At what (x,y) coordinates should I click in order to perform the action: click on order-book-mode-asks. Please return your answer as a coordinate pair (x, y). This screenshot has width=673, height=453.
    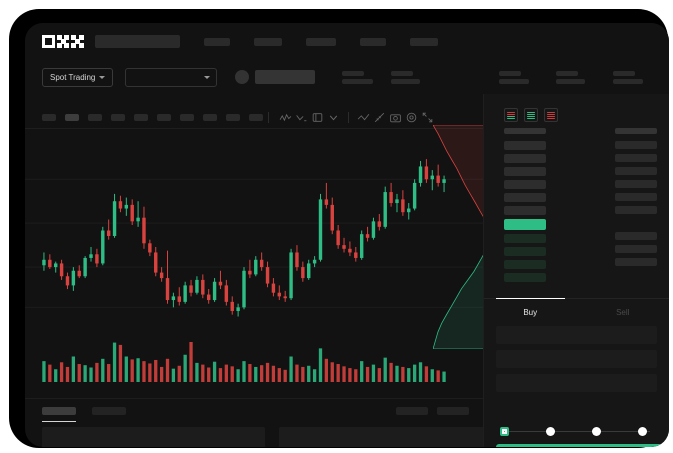
    Looking at the image, I should click on (551, 115).